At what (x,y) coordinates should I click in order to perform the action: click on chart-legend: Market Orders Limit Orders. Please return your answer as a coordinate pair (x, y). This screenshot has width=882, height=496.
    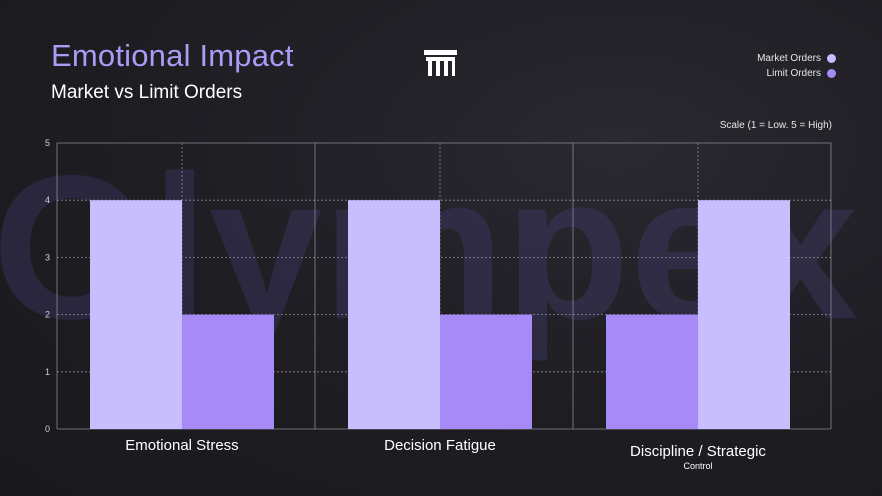
    Looking at the image, I should click on (796, 66).